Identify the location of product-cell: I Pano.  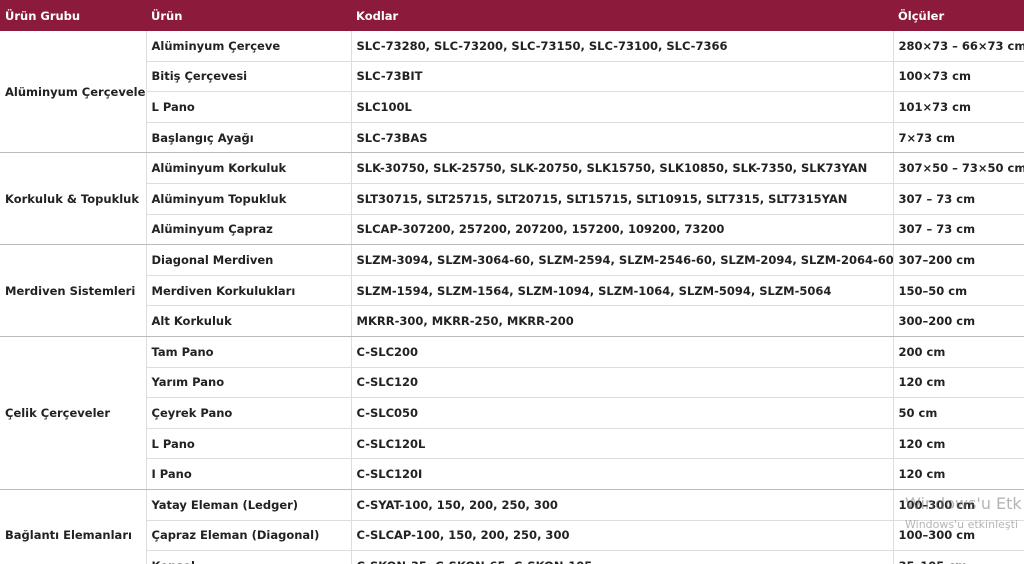
(248, 474).